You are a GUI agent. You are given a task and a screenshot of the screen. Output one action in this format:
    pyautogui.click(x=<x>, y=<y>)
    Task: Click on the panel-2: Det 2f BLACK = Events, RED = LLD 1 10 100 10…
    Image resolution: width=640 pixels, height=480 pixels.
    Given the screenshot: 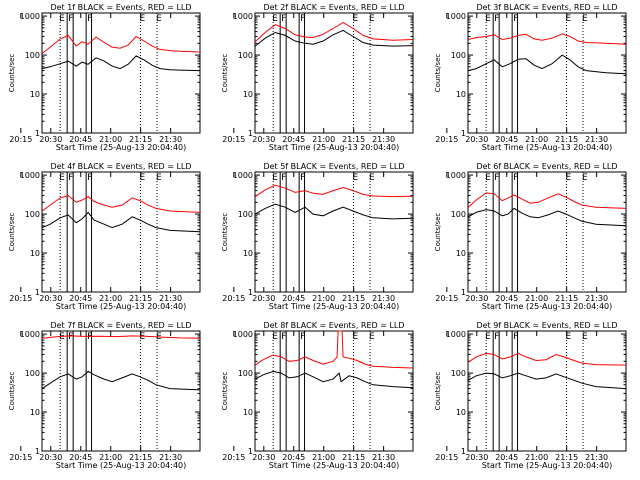 What is the action you would take?
    pyautogui.click(x=317, y=77)
    